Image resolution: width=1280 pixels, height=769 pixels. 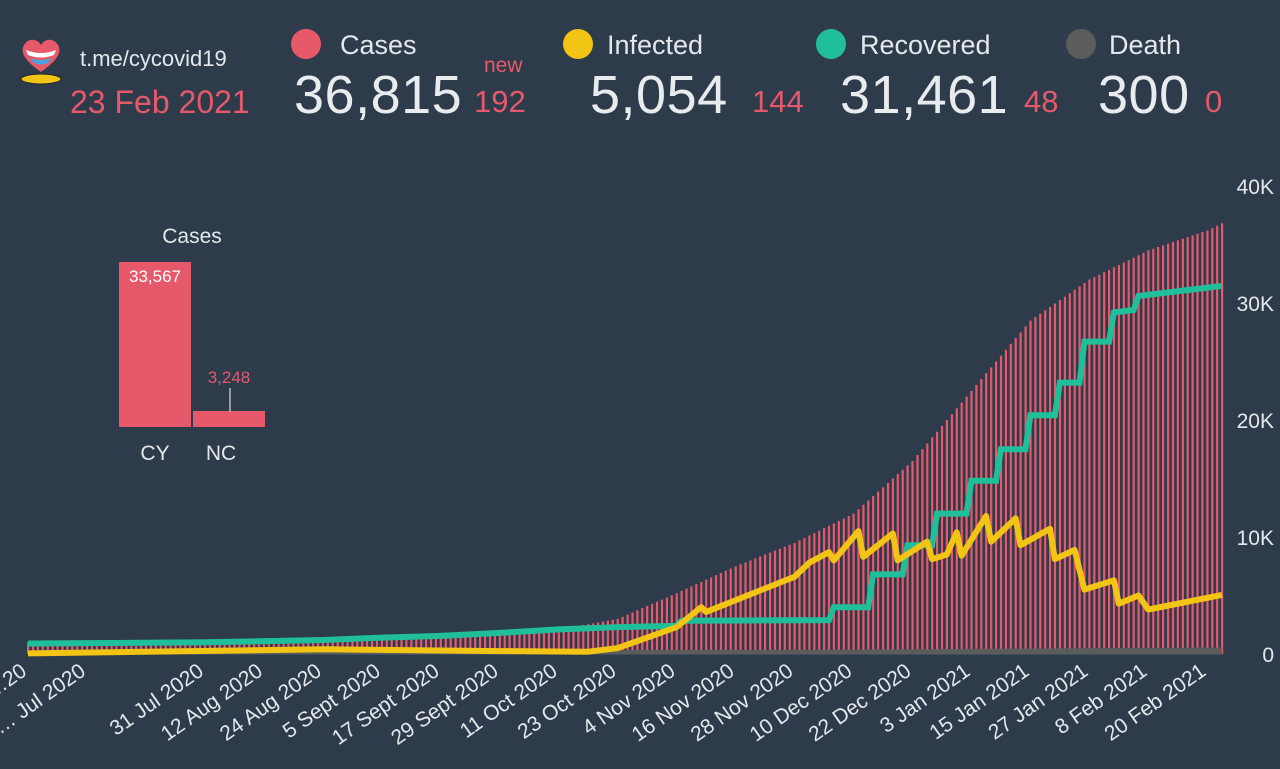 I want to click on y-tick-label: 20K, so click(x=1255, y=421).